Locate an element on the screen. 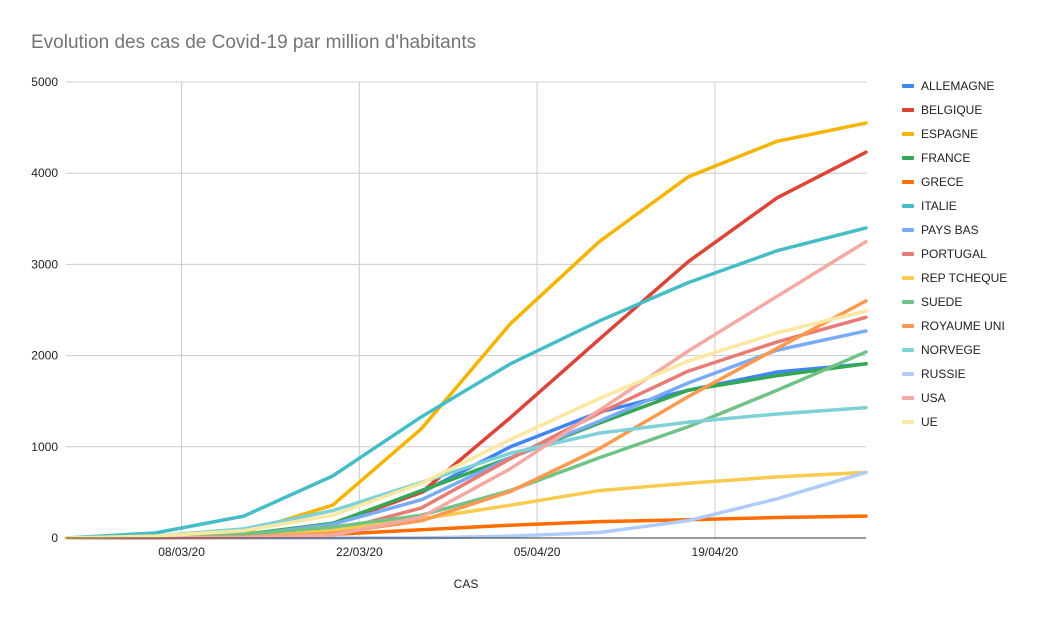 Image resolution: width=1039 pixels, height=622 pixels. legend-label: ROYAUME UNI is located at coordinates (963, 326).